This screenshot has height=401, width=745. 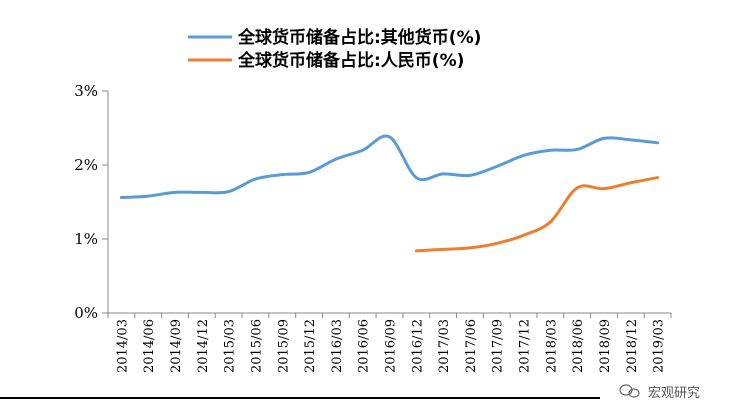 What do you see at coordinates (310, 346) in the screenshot?
I see `x-tick-label: 2015/12` at bounding box center [310, 346].